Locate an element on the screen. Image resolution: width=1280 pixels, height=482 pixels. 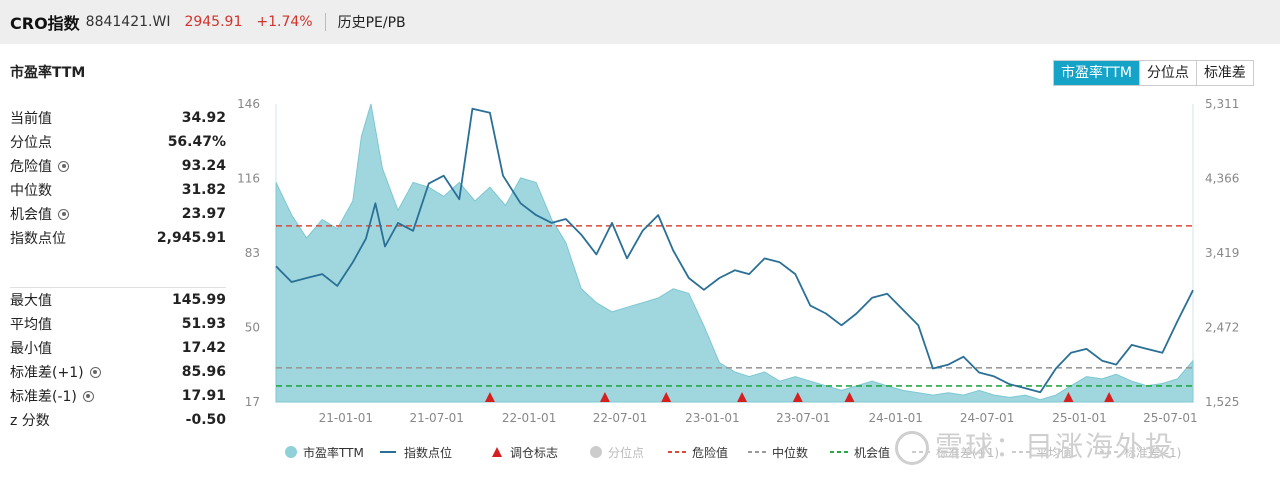
std-dev-button: 标准差 is located at coordinates (1224, 73).